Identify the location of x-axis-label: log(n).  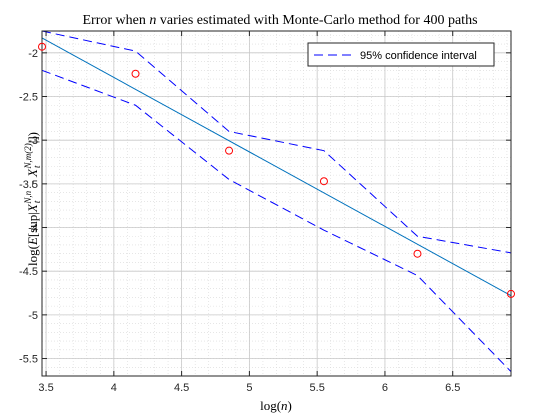
(276, 405).